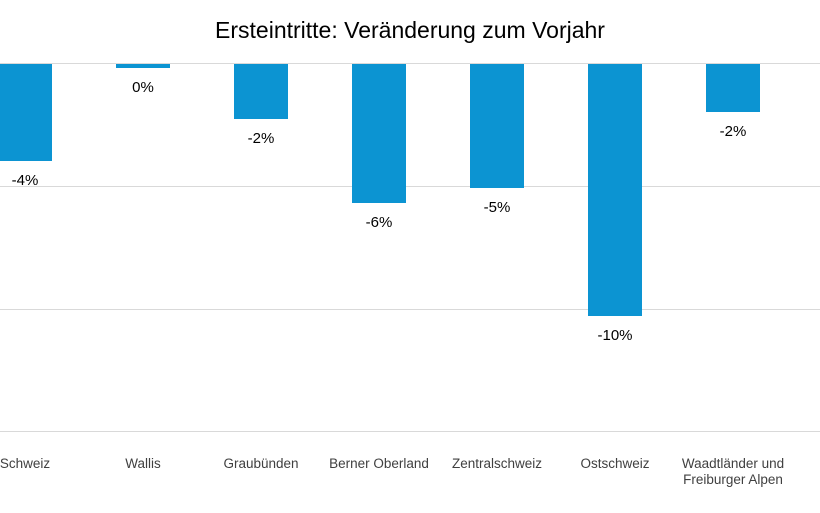 The height and width of the screenshot is (513, 820). I want to click on data-label: -6%, so click(379, 222).